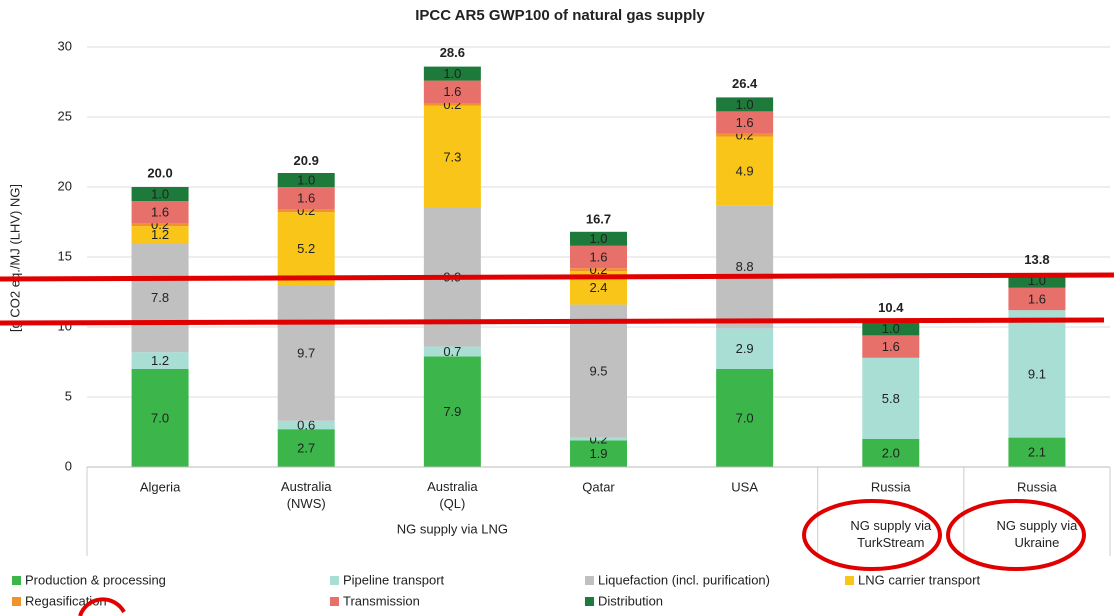  I want to click on data-label: 9.7, so click(306, 352).